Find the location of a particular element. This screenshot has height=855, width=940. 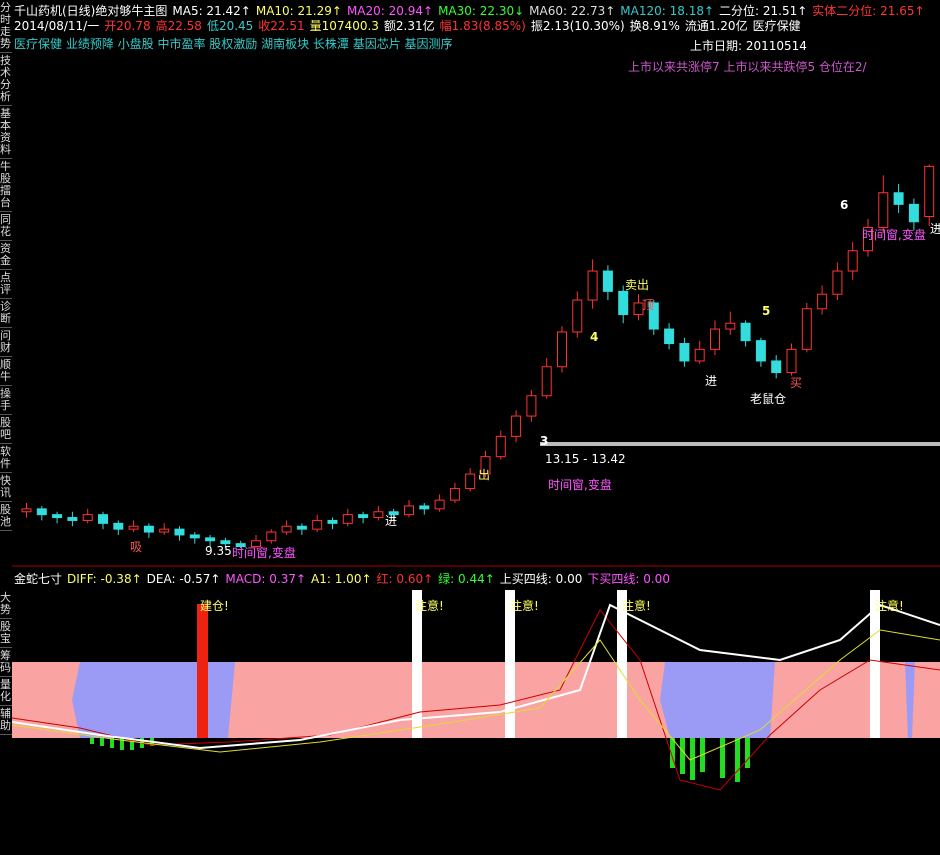

listing-date: 上市日期: 20110514 is located at coordinates (748, 46).